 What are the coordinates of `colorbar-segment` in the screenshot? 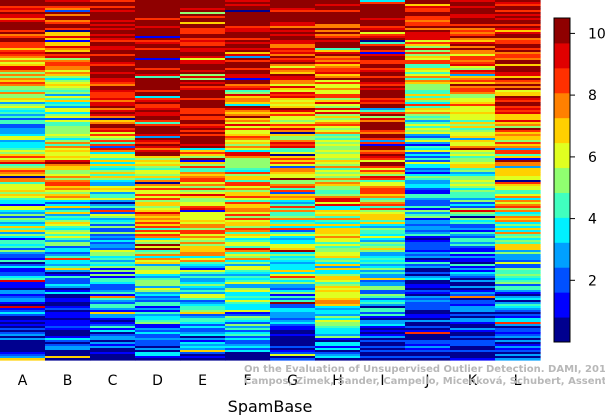 It's located at (562, 105).